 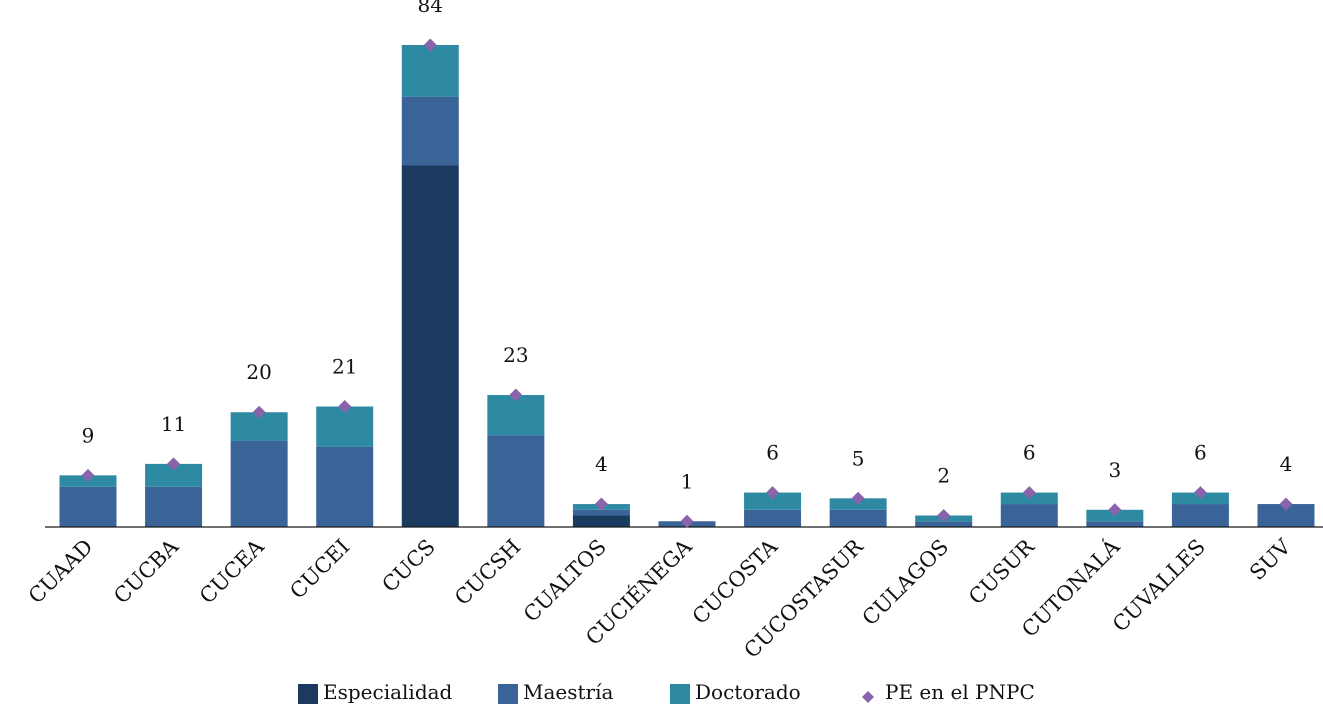 I want to click on total-label-cucea: 20, so click(x=258, y=372).